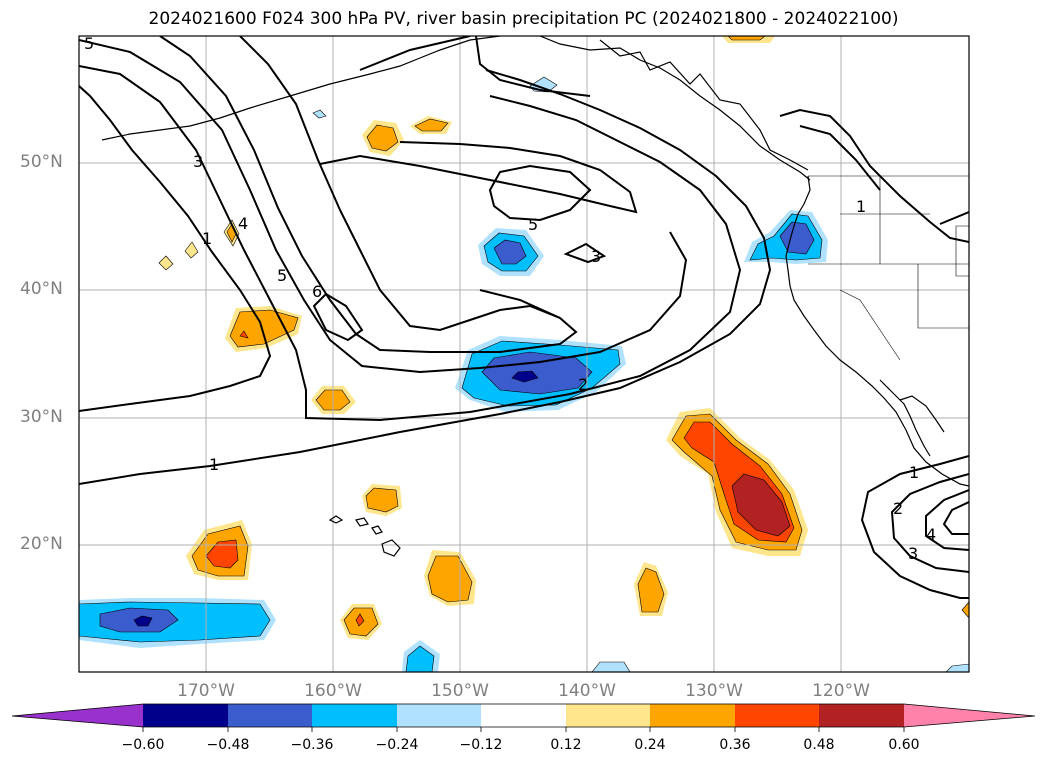 The height and width of the screenshot is (765, 1047). What do you see at coordinates (650, 745) in the screenshot?
I see `colorbar-tick-label: 0.24` at bounding box center [650, 745].